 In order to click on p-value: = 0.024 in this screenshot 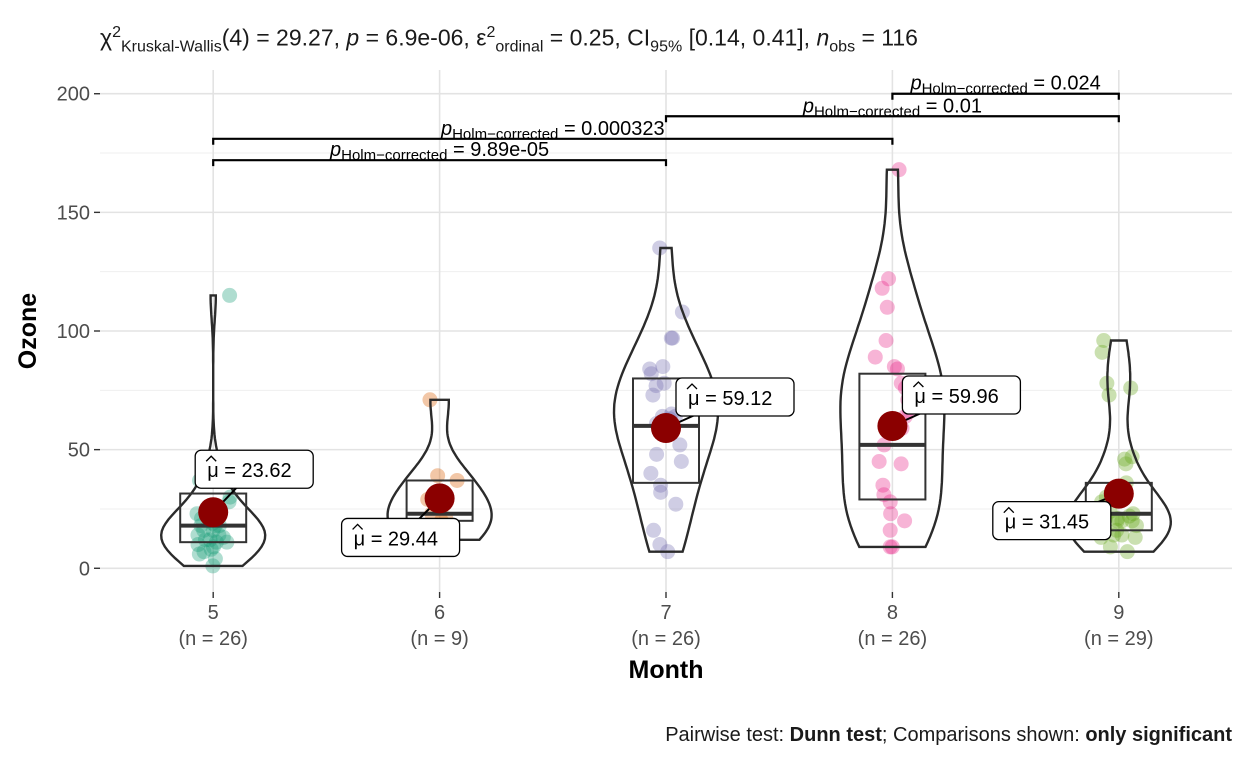, I will do `click(1064, 84)`.